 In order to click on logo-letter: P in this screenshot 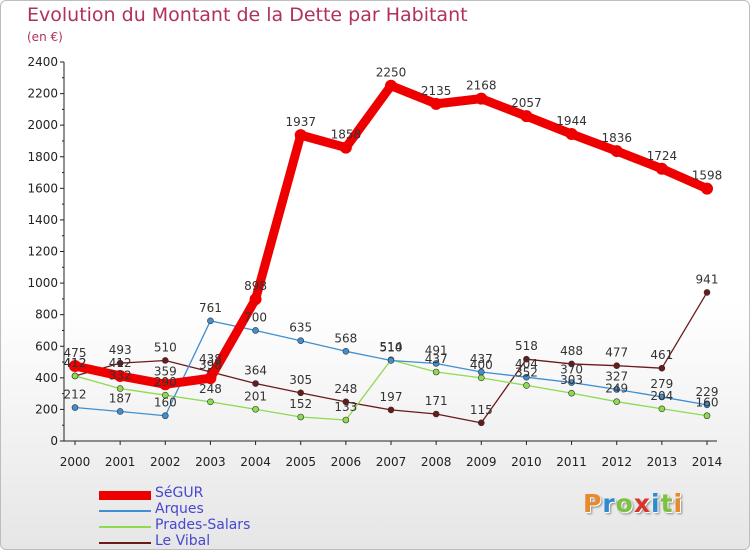, I will do `click(593, 503)`.